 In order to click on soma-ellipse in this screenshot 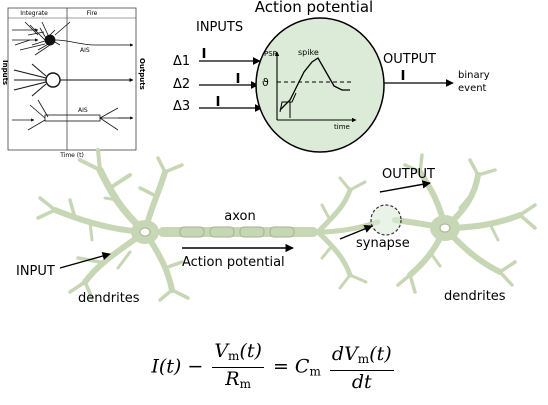, I will do `click(320, 85)`.